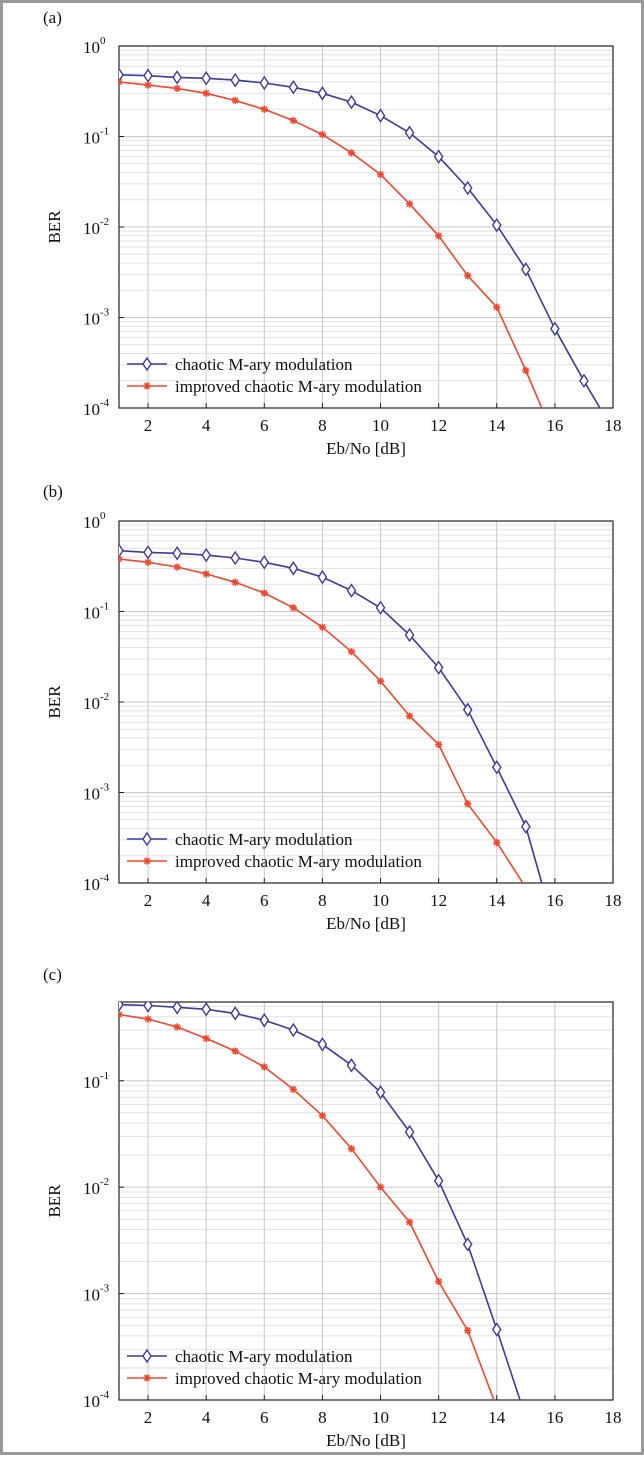  What do you see at coordinates (438, 425) in the screenshot?
I see `x-tick-label: 12` at bounding box center [438, 425].